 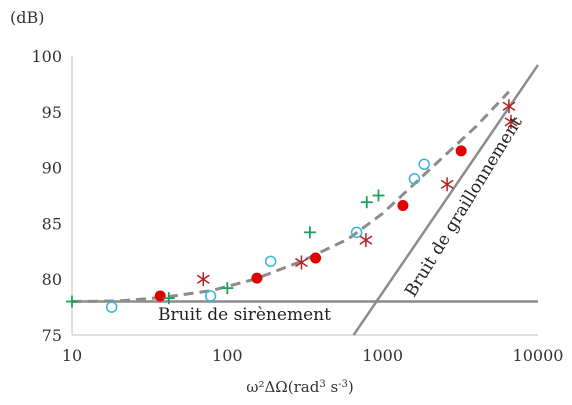 I want to click on x-tick-label: 10000, so click(x=538, y=355).